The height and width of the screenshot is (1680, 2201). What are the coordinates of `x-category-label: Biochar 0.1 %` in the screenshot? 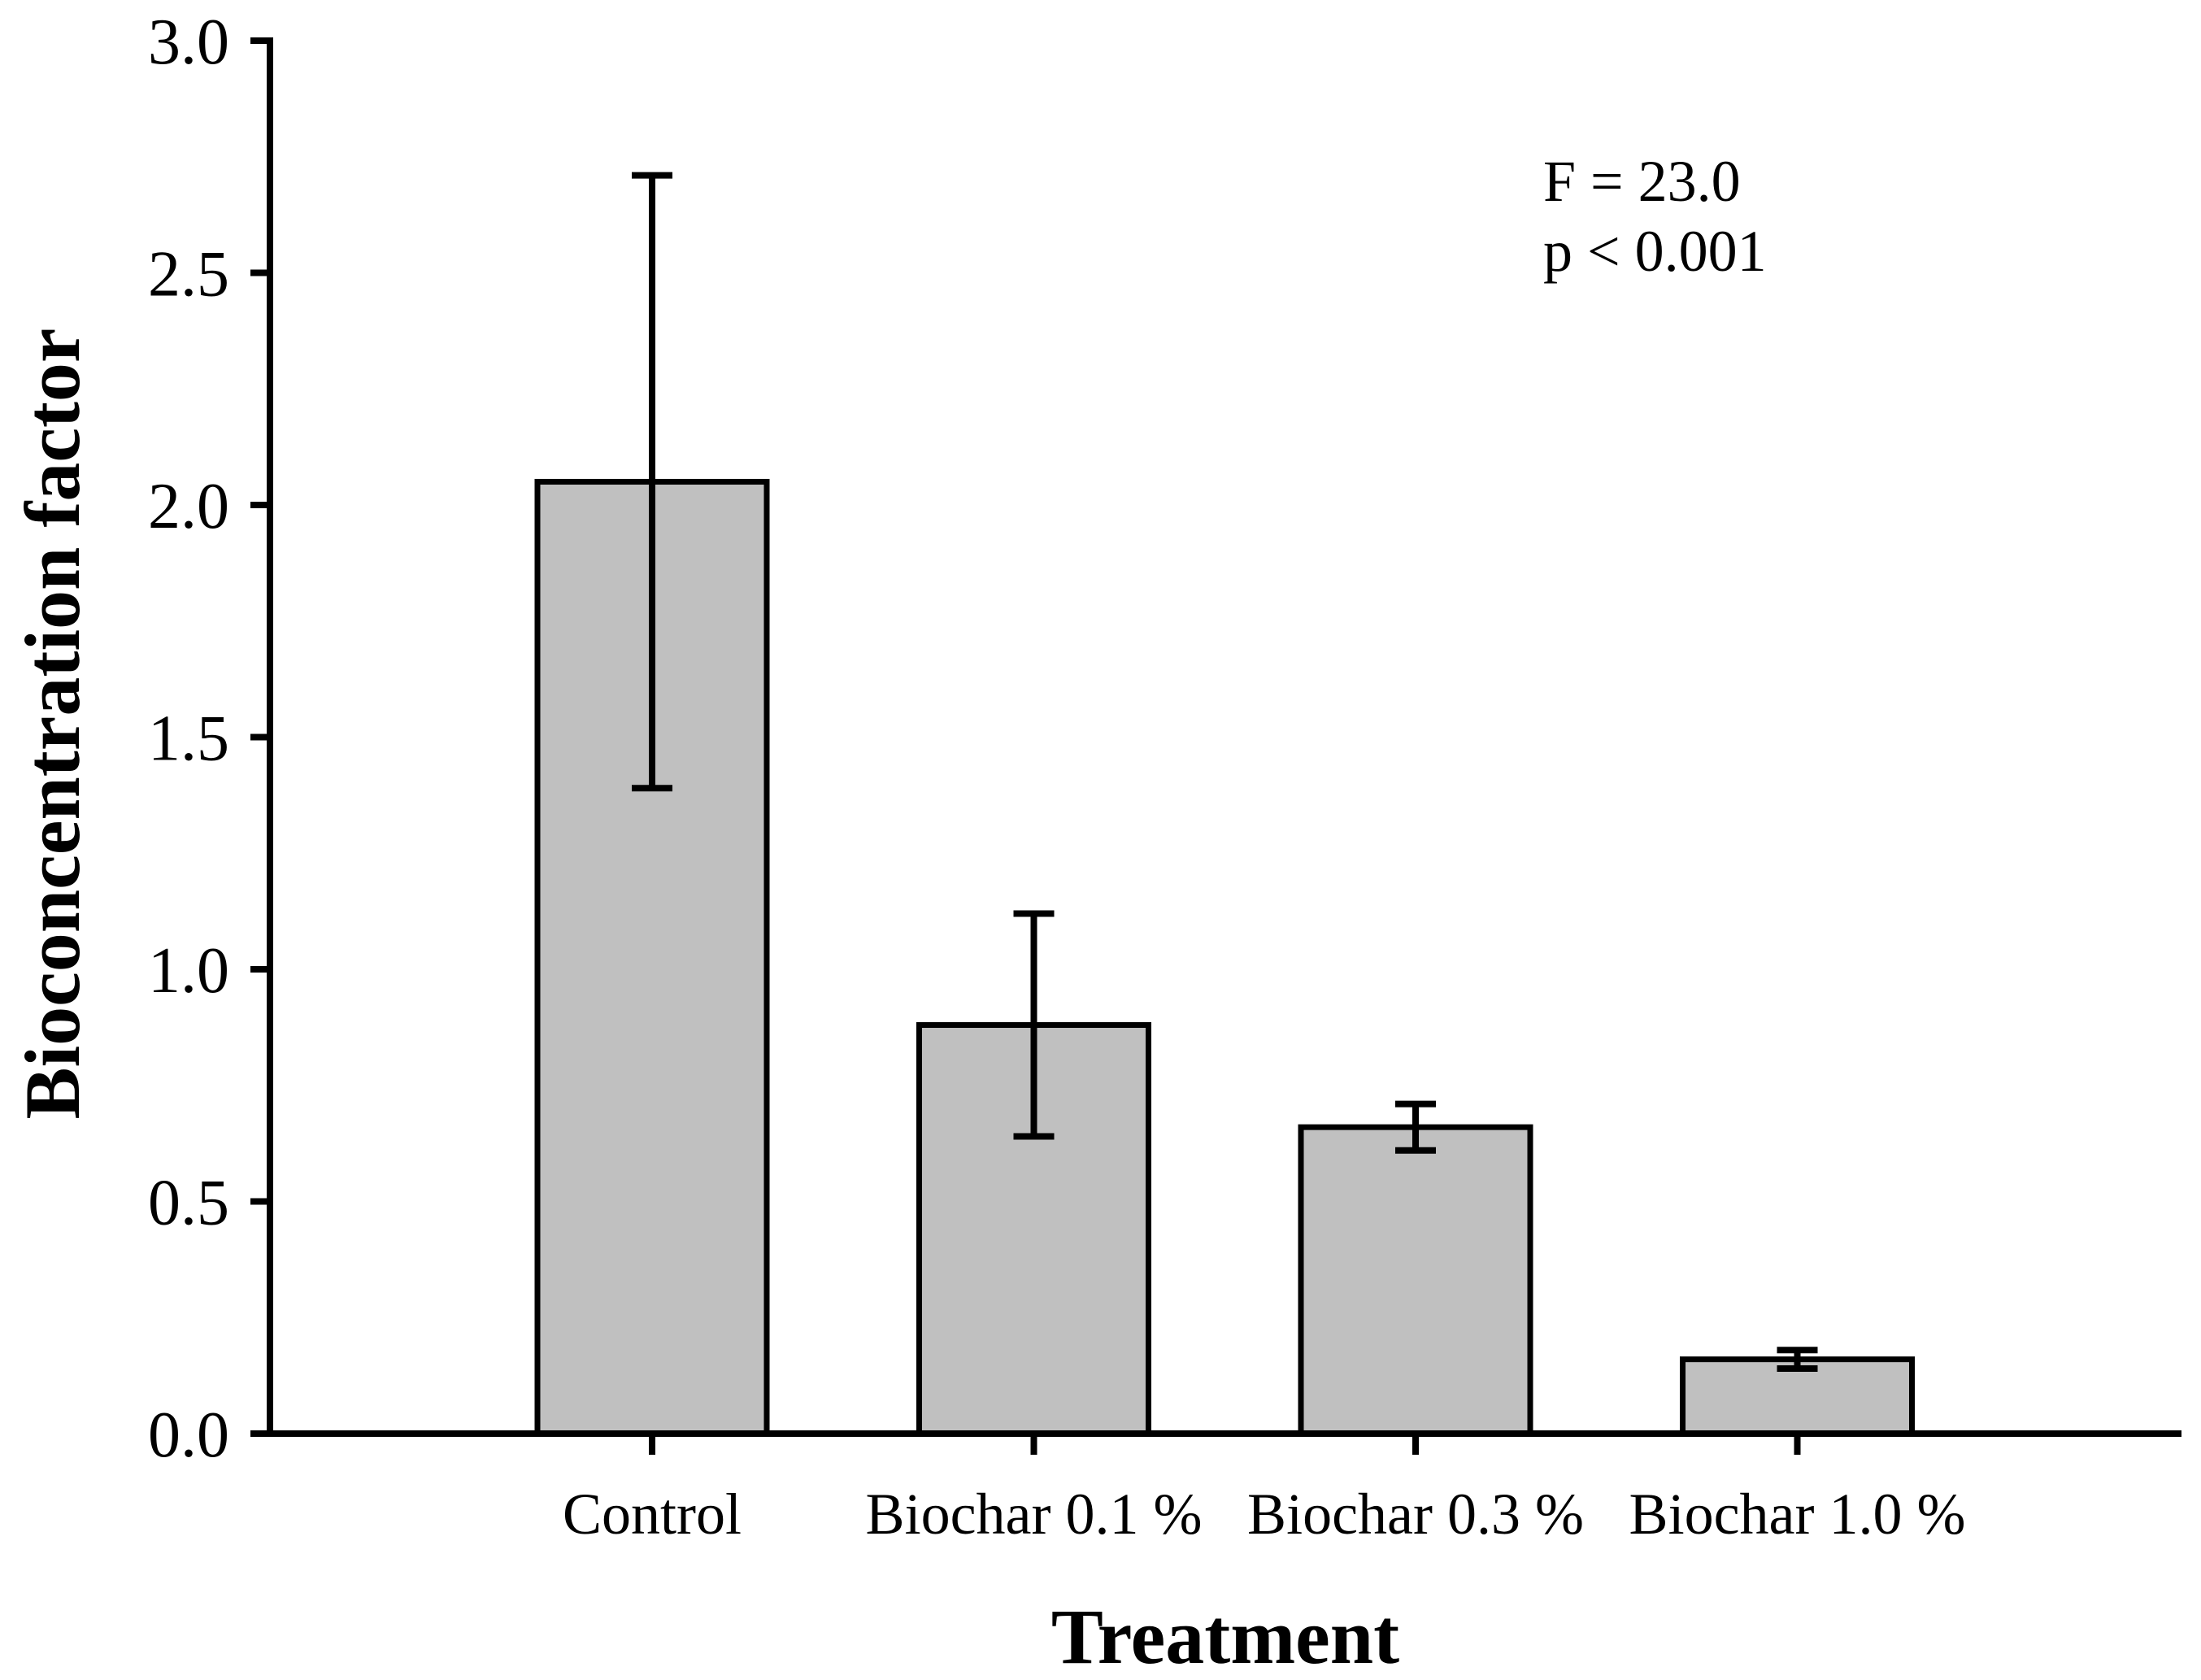 It's located at (1034, 1514).